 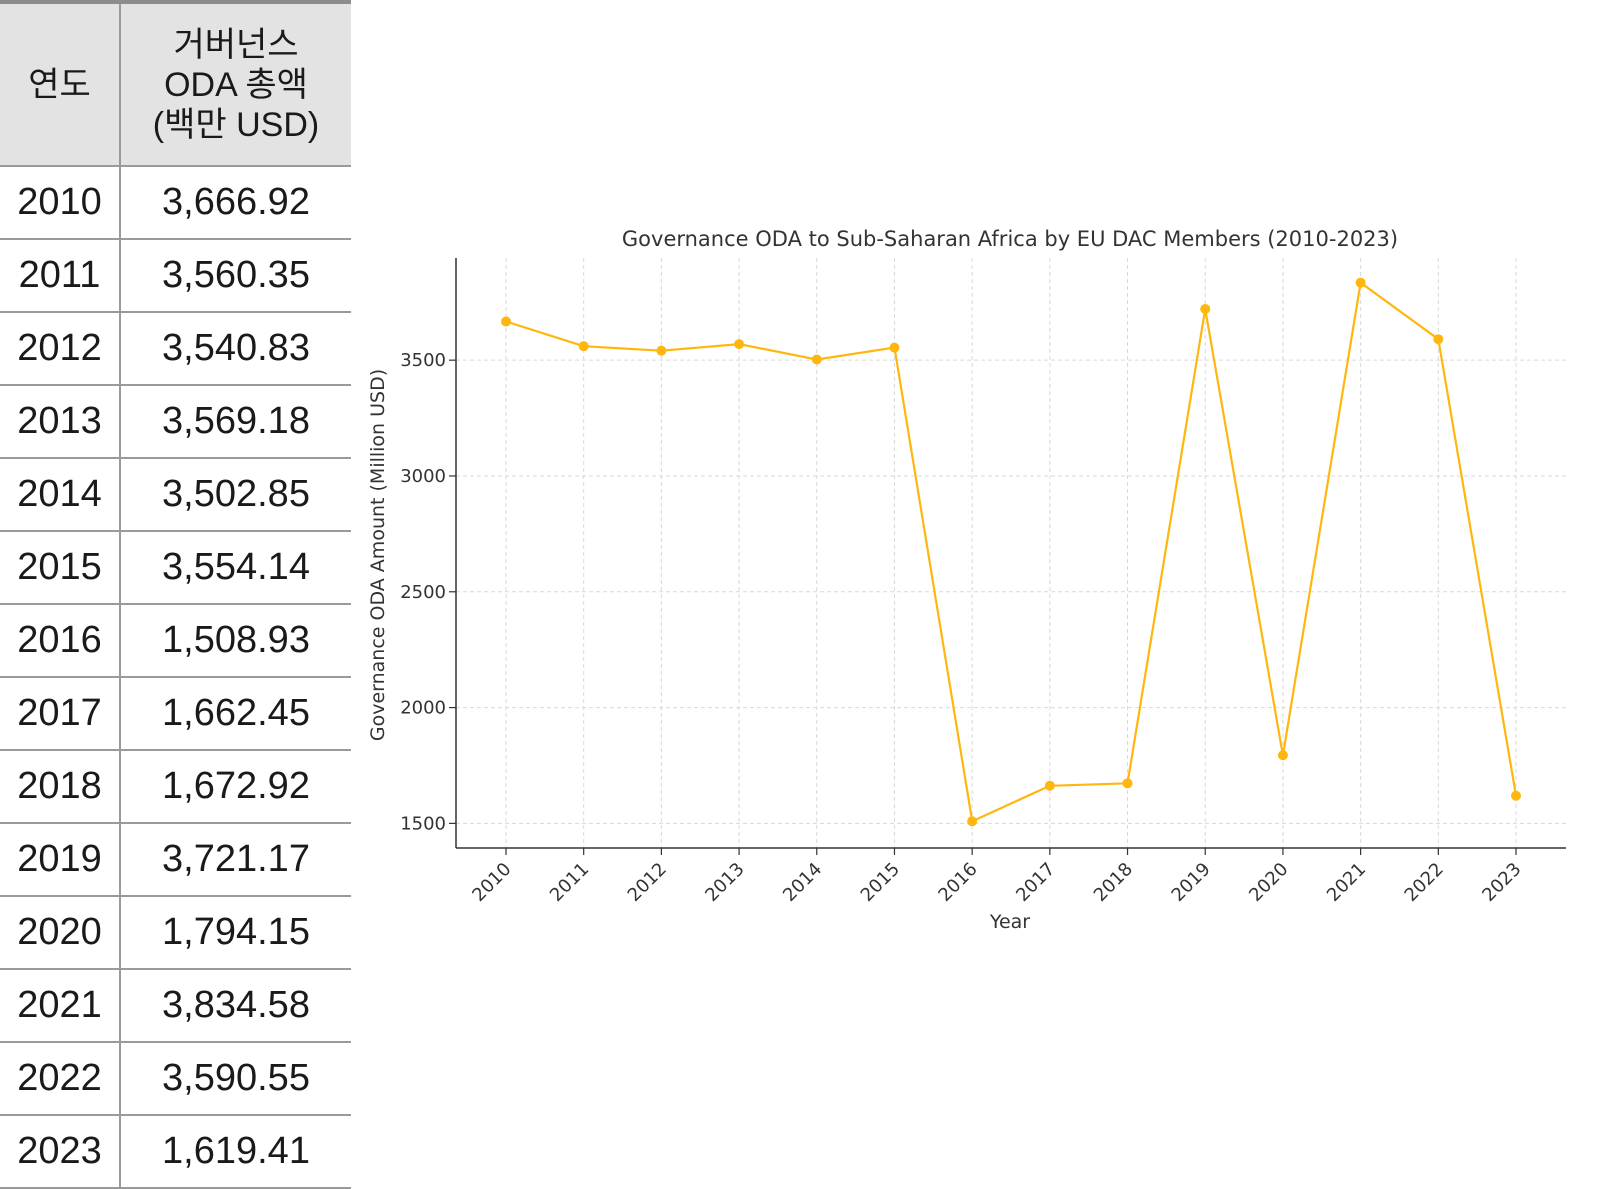 I want to click on table-header-row: 연도 거버넌스 ODA 총액 (백만 USD), so click(x=175, y=84).